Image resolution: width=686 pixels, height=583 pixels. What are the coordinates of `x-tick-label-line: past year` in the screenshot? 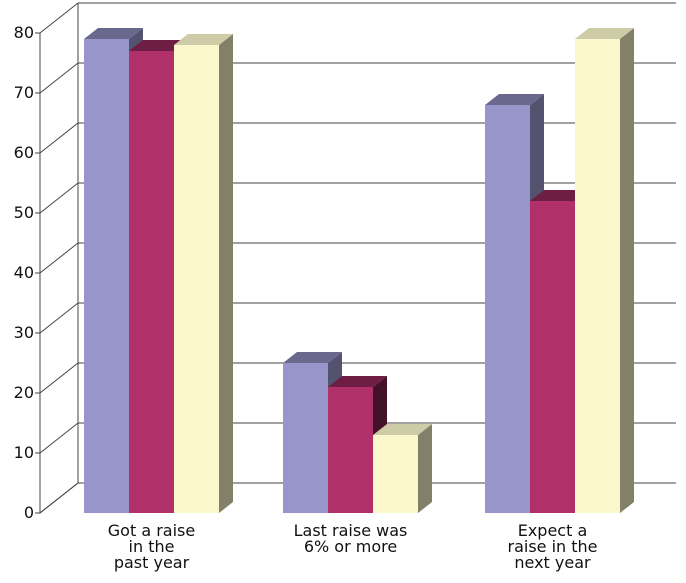 It's located at (152, 562).